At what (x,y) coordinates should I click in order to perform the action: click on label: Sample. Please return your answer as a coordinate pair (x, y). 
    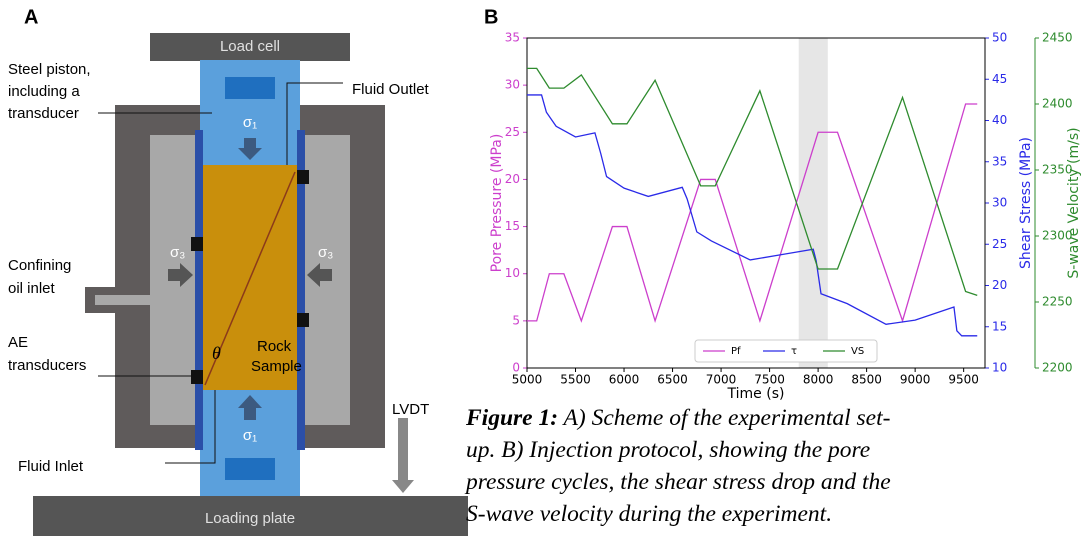
    Looking at the image, I should click on (276, 366).